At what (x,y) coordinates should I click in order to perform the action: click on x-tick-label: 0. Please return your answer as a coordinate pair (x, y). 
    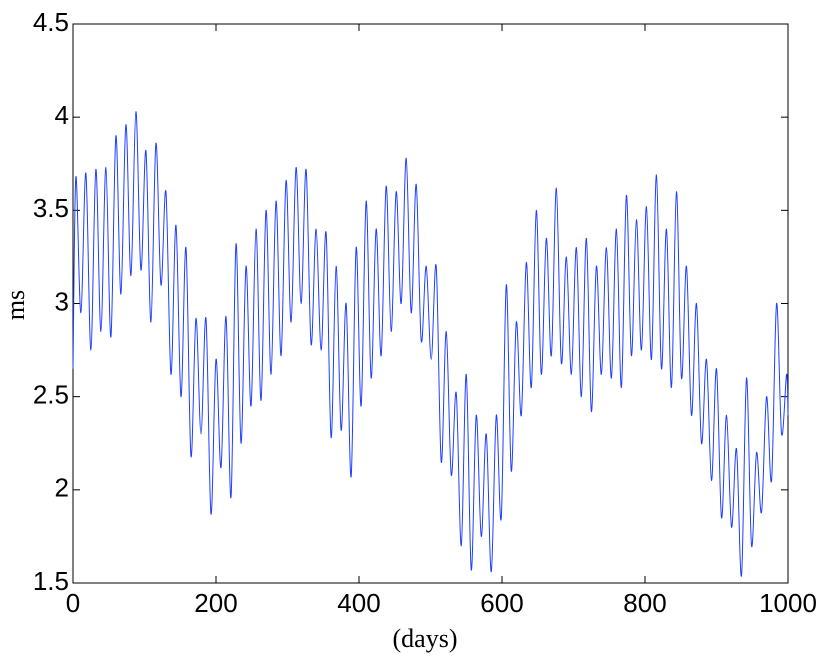
    Looking at the image, I should click on (73, 603).